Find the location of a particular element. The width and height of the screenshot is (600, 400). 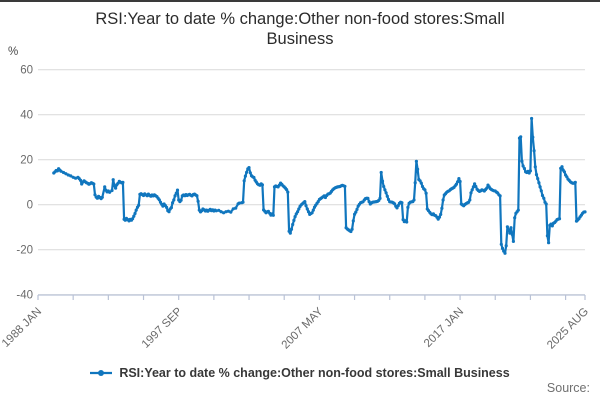

y-tick-label: -40 is located at coordinates (24, 296).